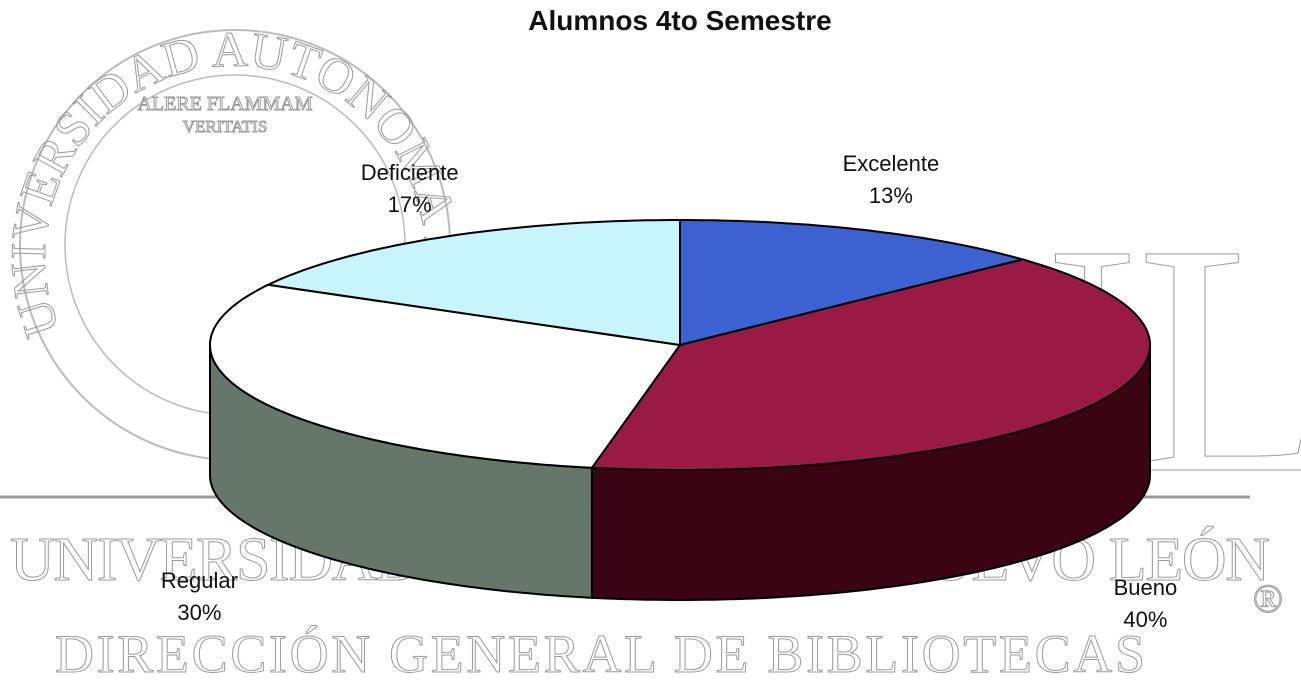  What do you see at coordinates (410, 172) in the screenshot?
I see `slice-label: Deficiente` at bounding box center [410, 172].